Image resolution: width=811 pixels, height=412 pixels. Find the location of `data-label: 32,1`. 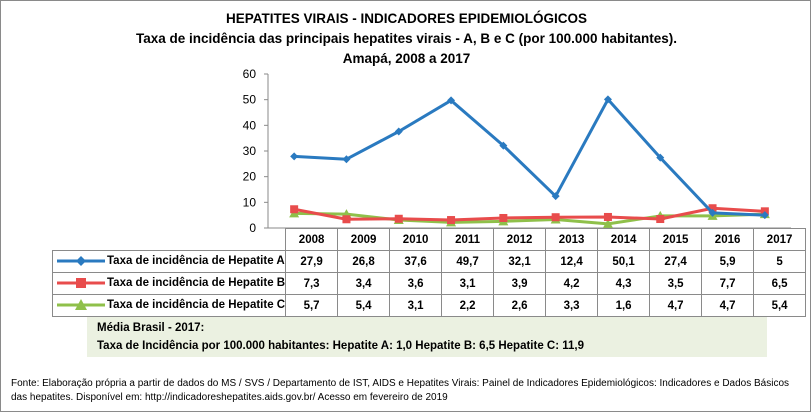

data-label: 32,1 is located at coordinates (520, 261).